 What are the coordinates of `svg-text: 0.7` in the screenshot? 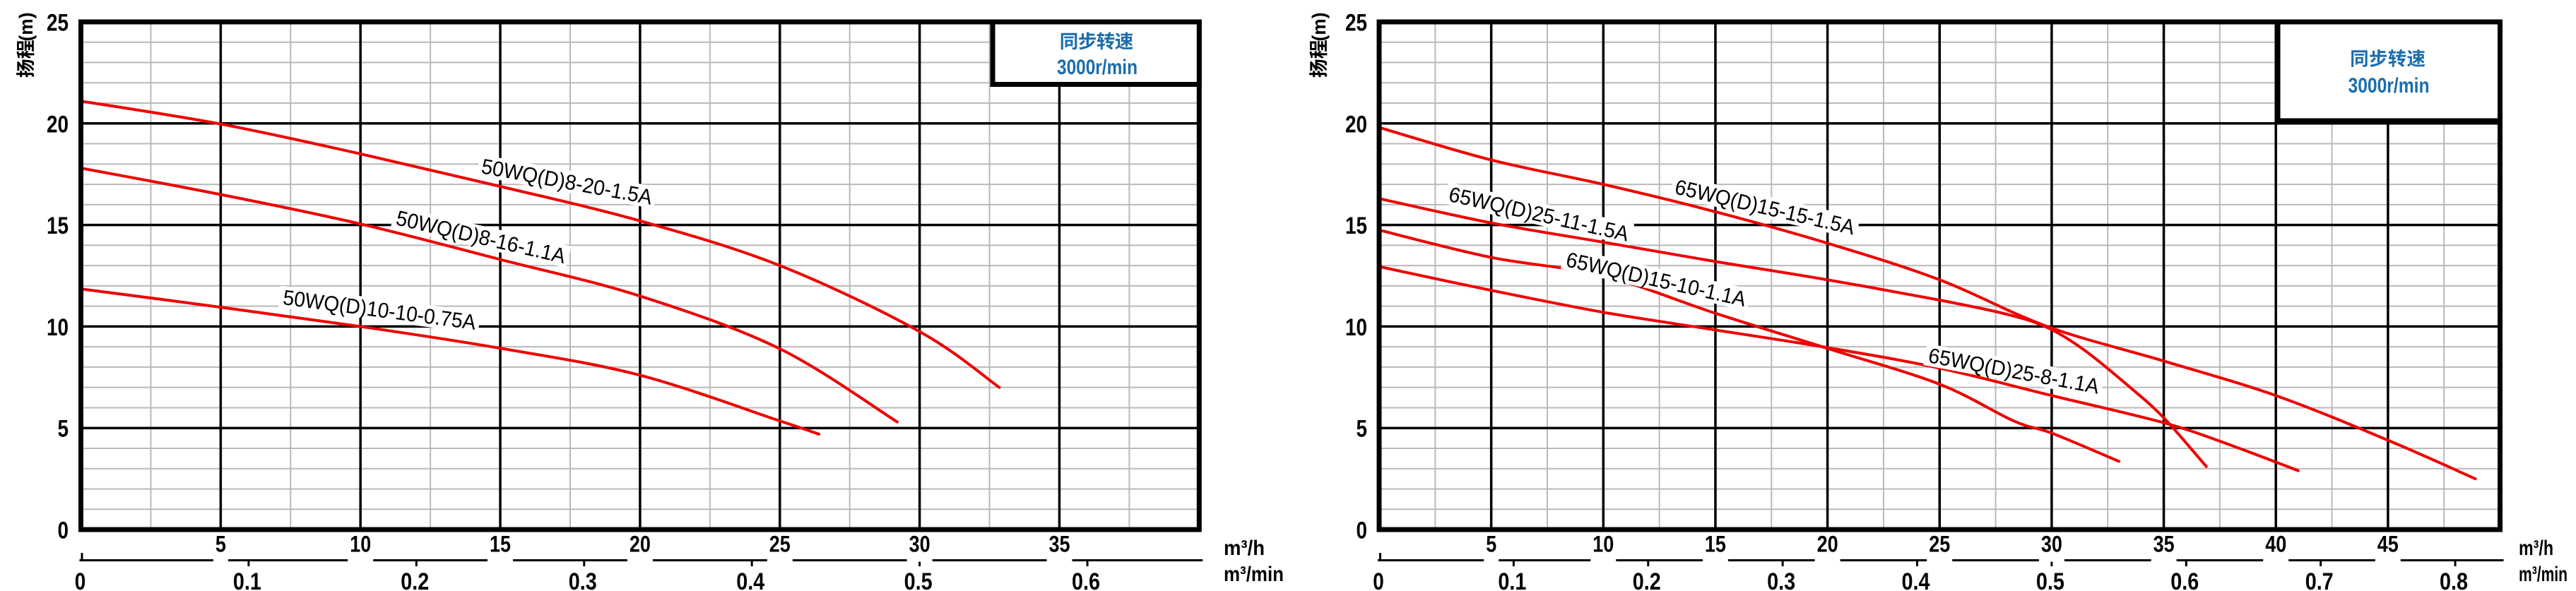 It's located at (2319, 579).